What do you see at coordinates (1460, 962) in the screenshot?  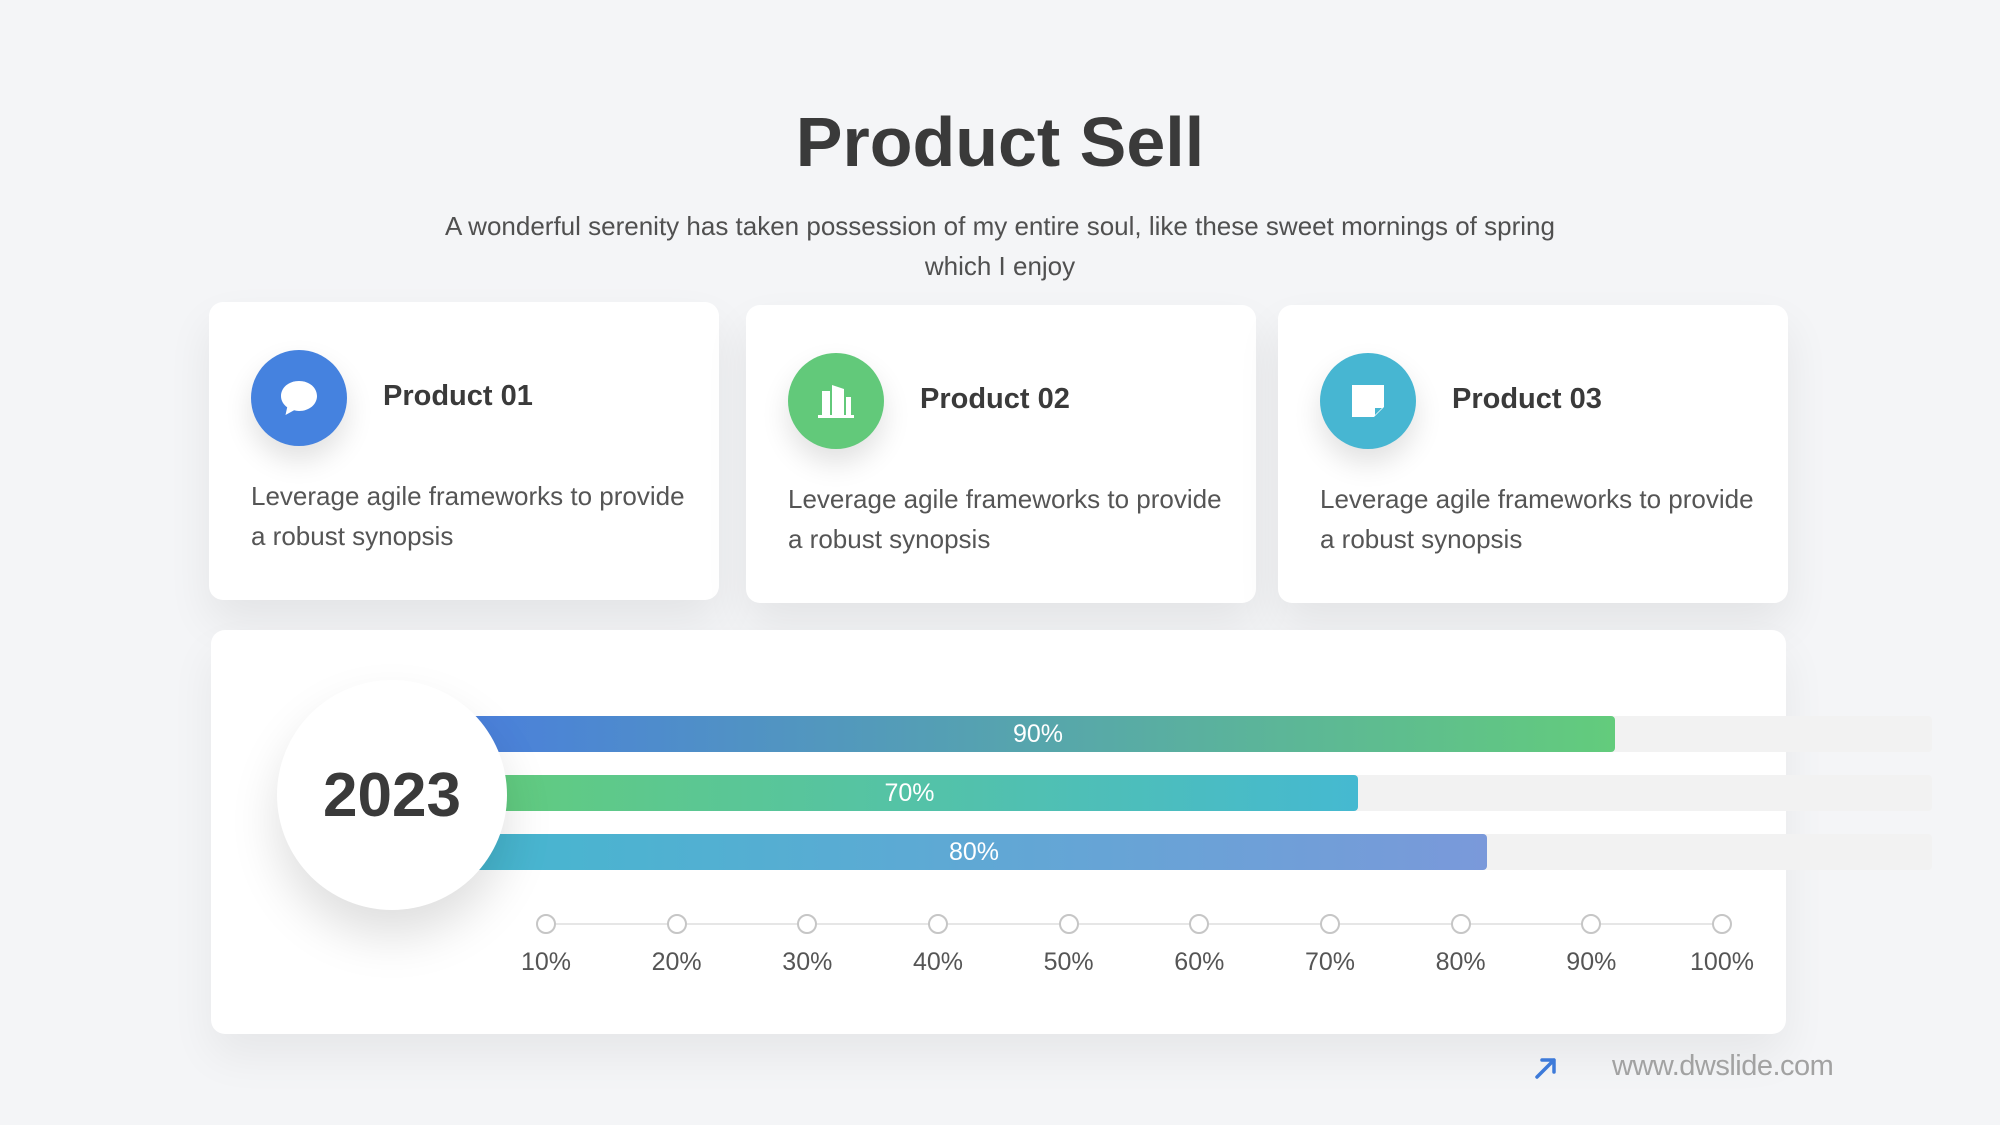 I see `tick-label: 80%` at bounding box center [1460, 962].